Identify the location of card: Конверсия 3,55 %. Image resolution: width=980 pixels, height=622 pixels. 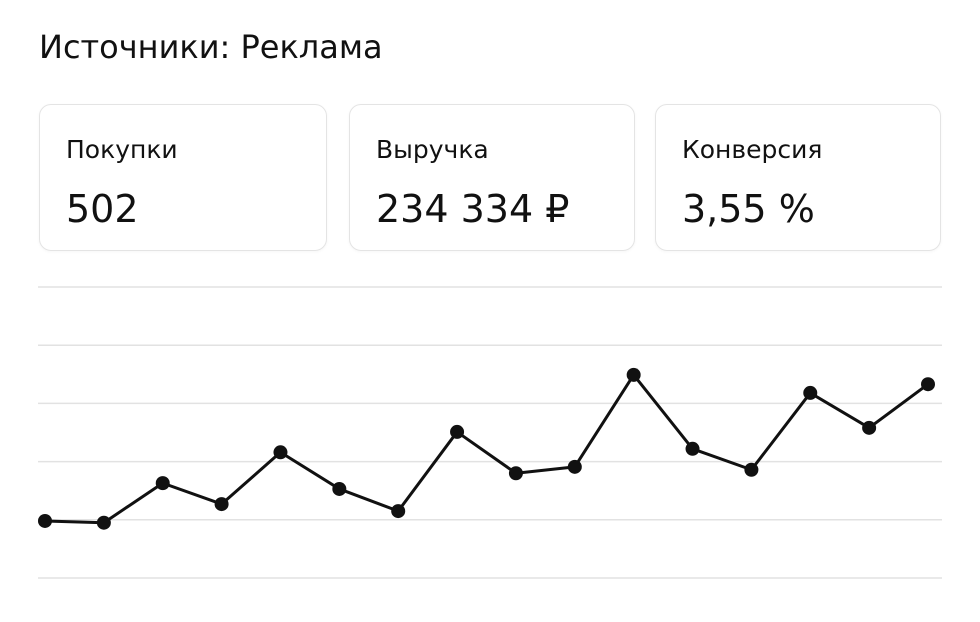
(798, 177).